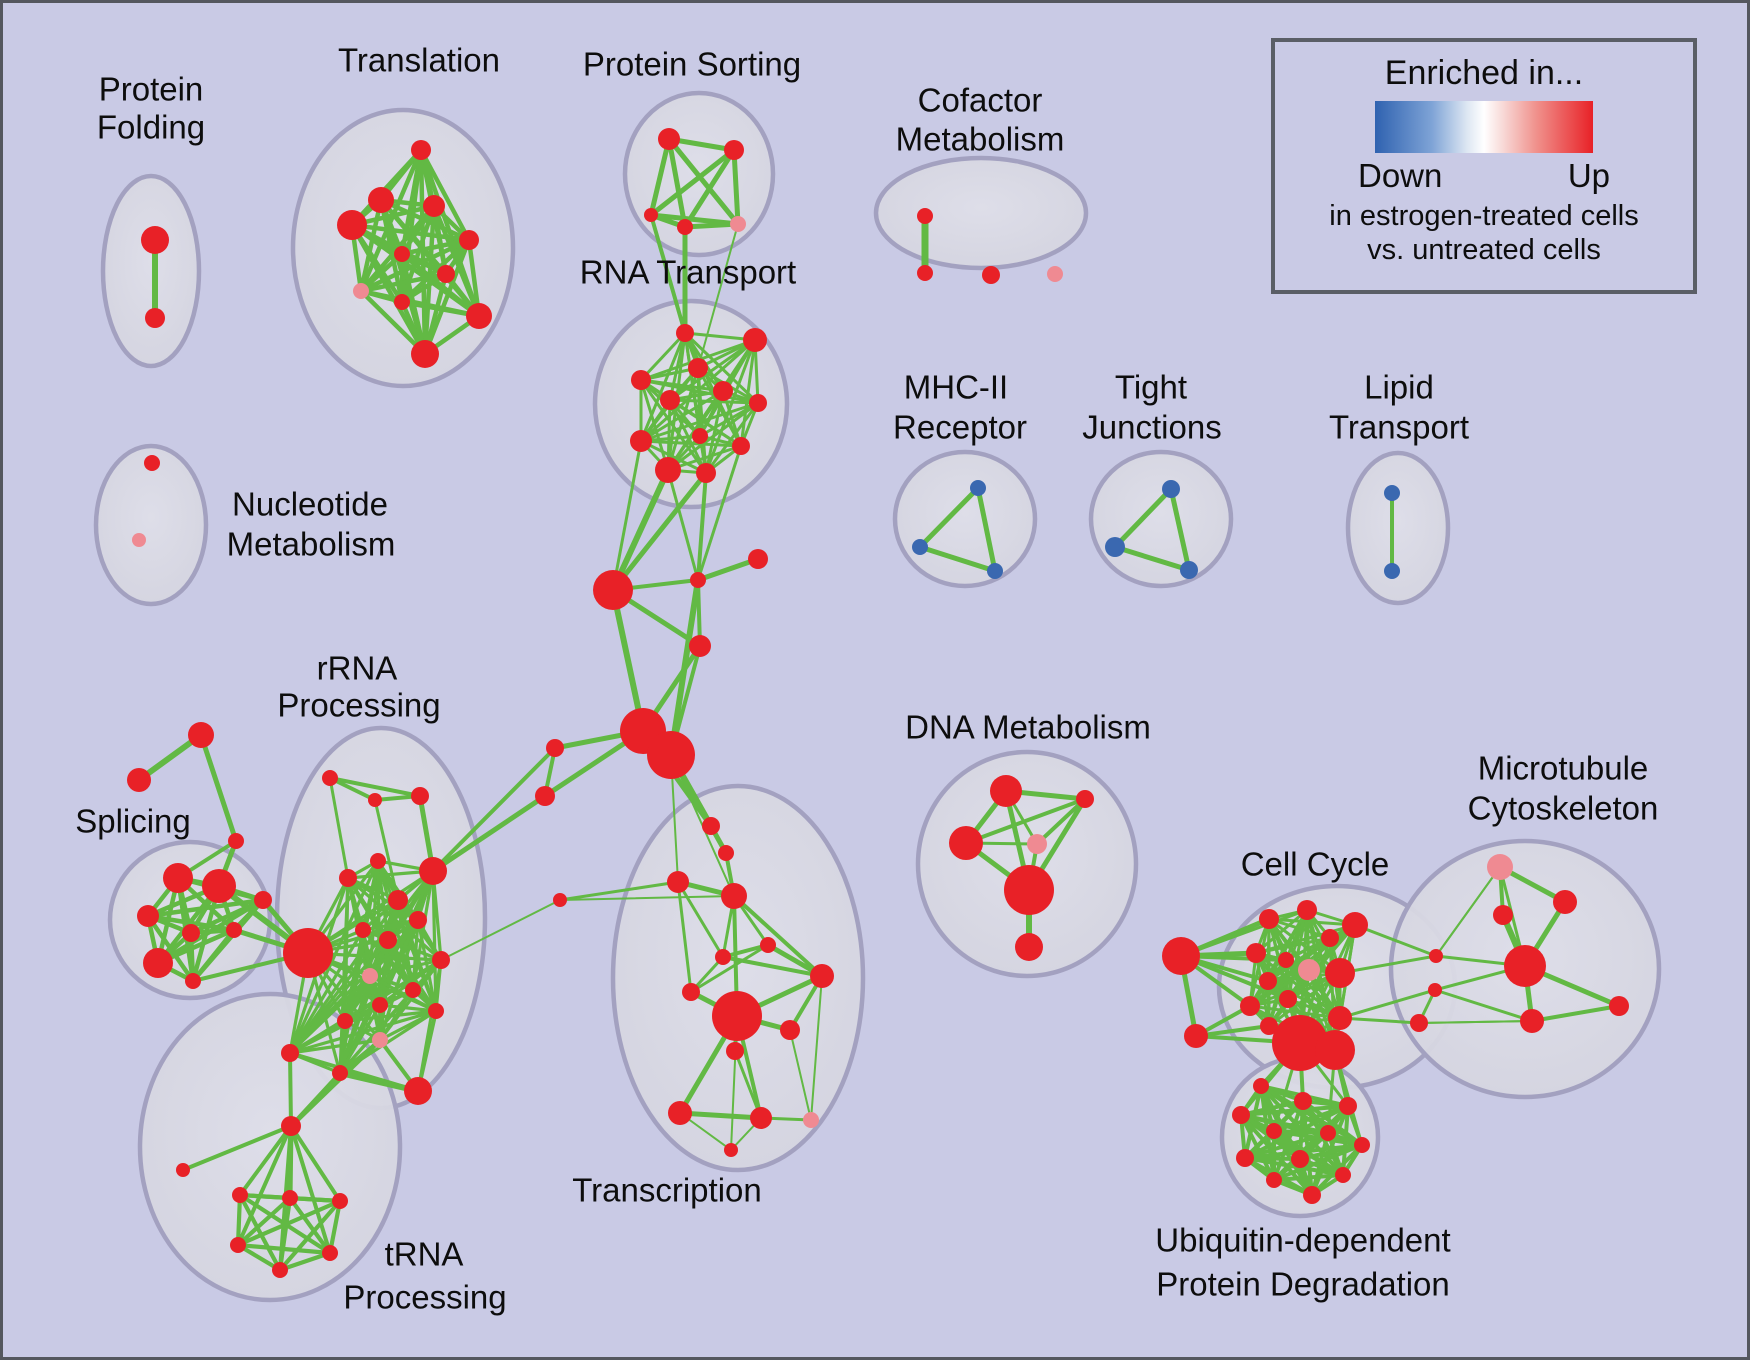  What do you see at coordinates (1484, 216) in the screenshot?
I see `legend-caption-line1: in estrogen-treated cells` at bounding box center [1484, 216].